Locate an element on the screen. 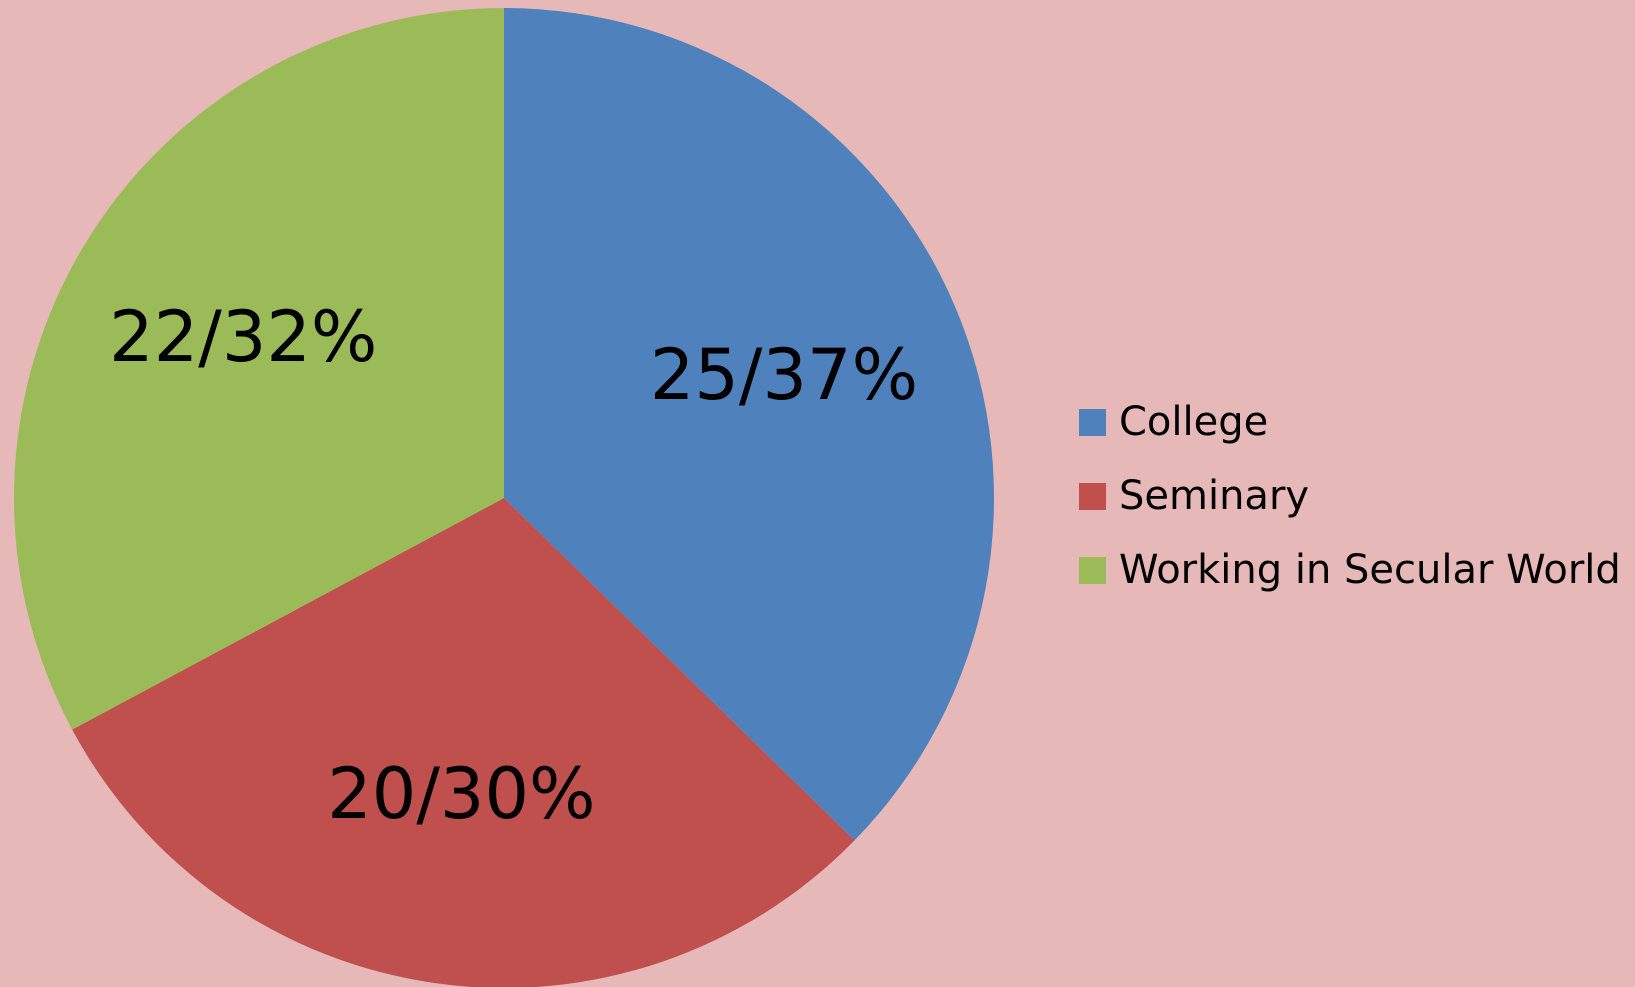 The width and height of the screenshot is (1635, 987). data-label: 25/37% is located at coordinates (784, 375).